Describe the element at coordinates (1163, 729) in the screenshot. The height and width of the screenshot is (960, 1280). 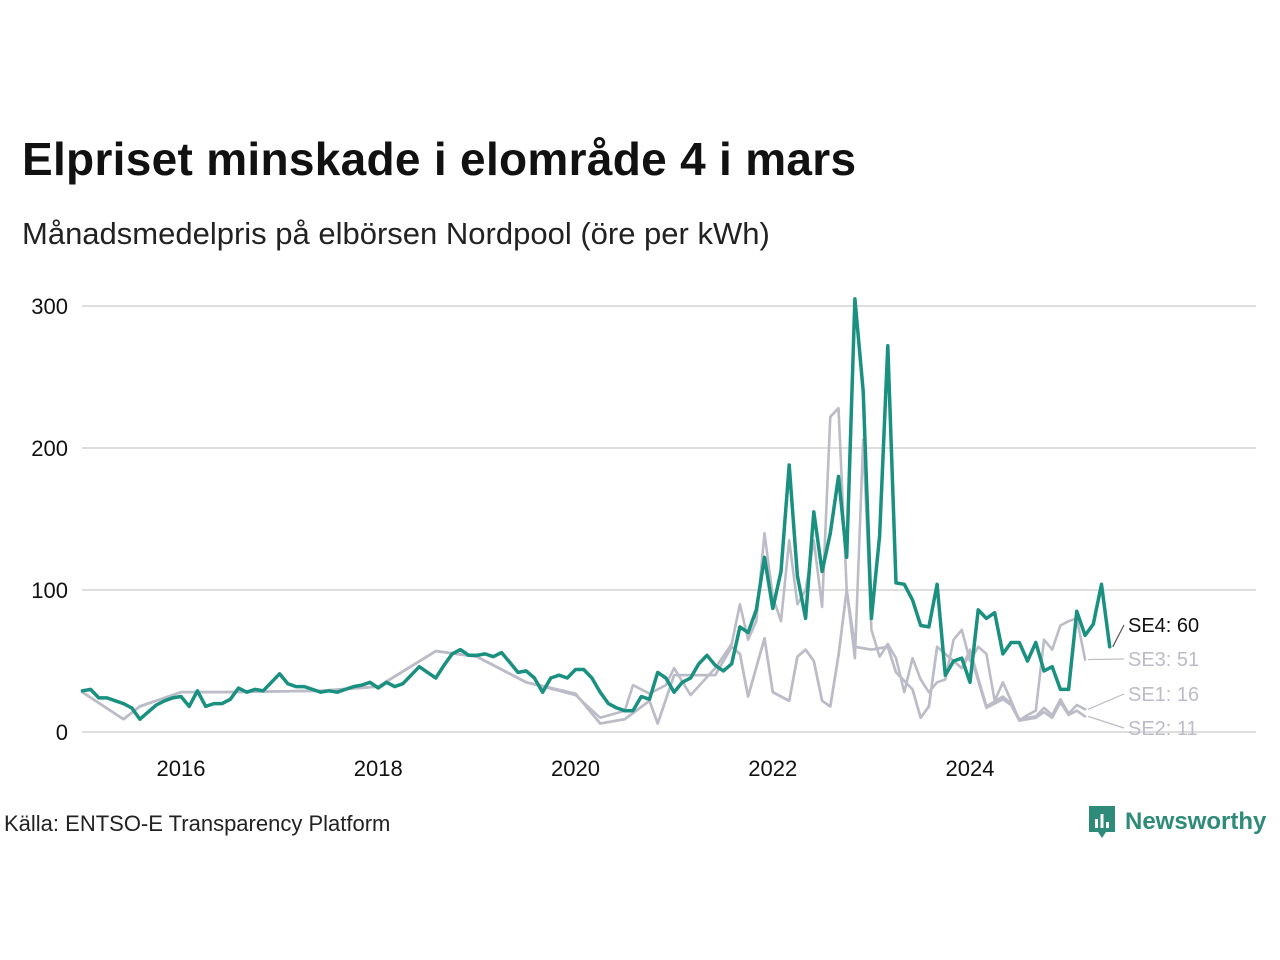
I see `end-label-se2: SE2: 11` at that location.